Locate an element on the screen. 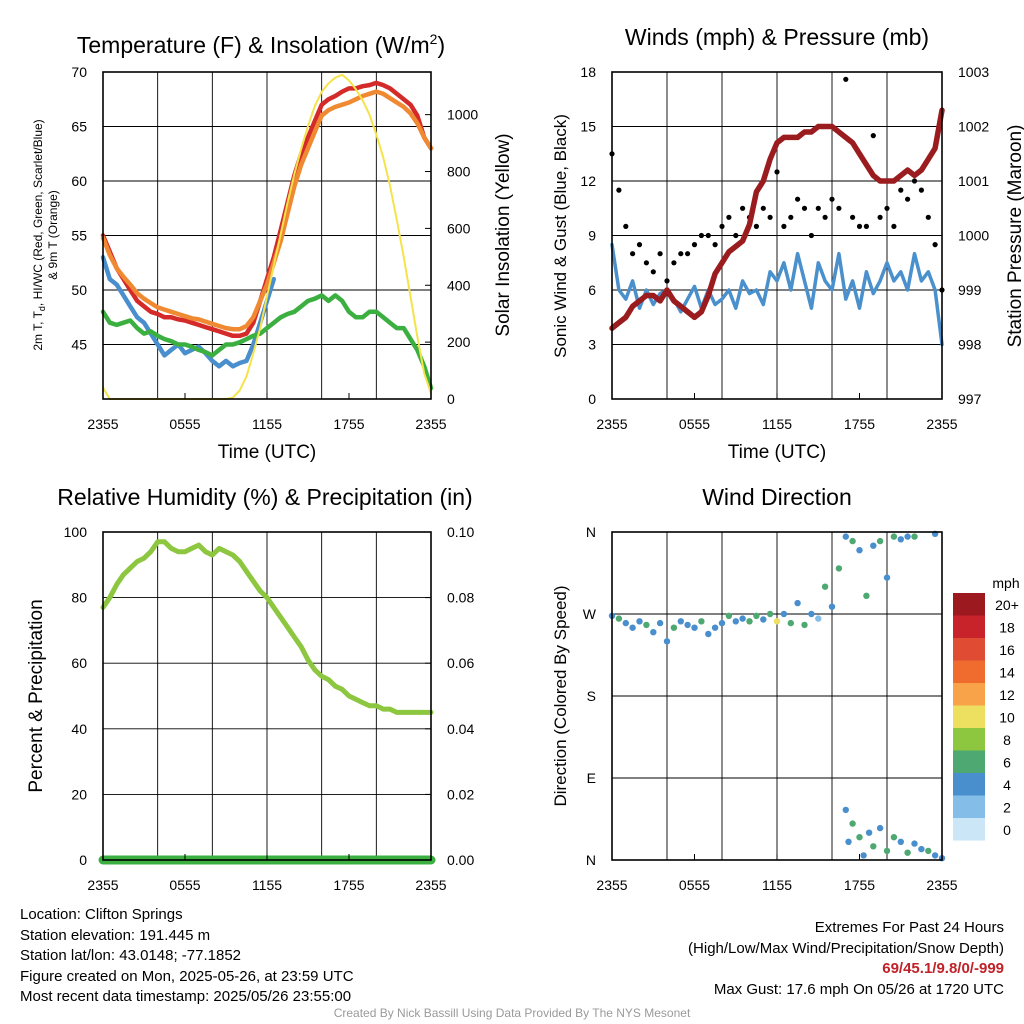  legend-label: 16 is located at coordinates (1007, 650).